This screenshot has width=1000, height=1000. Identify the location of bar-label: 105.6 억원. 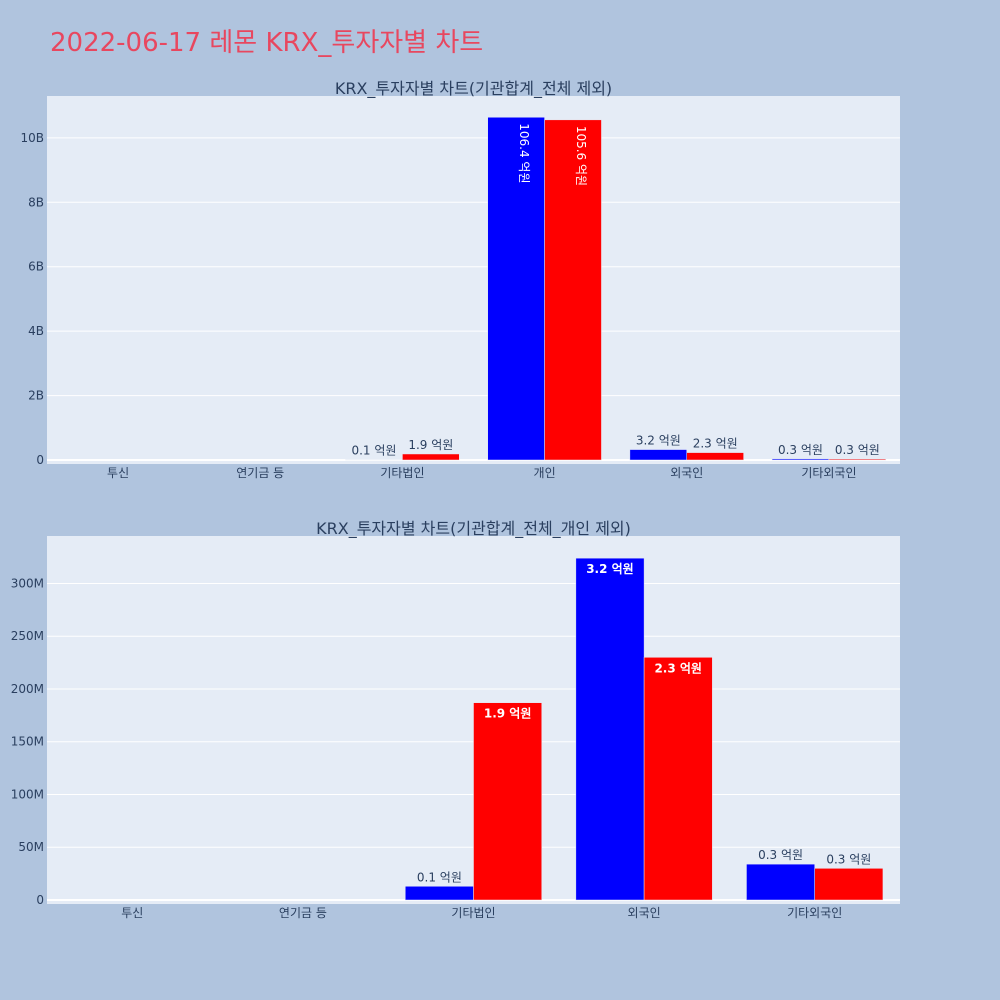
(581, 156).